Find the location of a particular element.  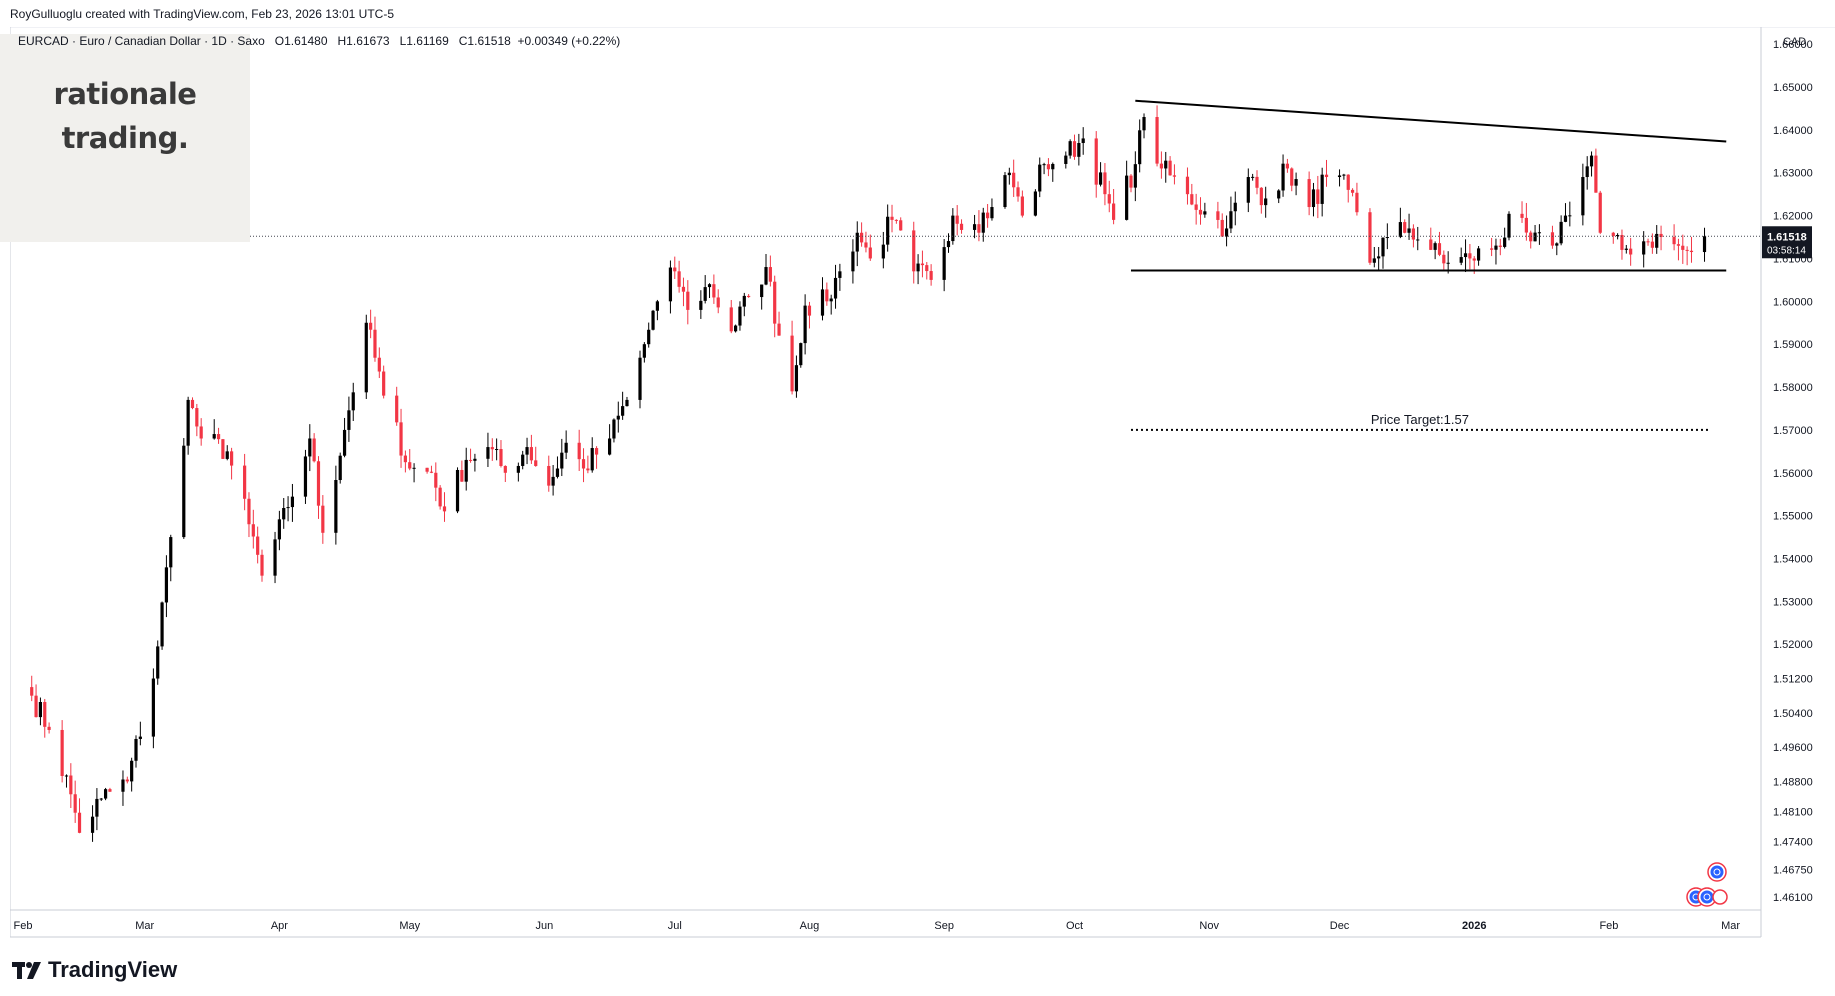

footer-brand: TradingView is located at coordinates (94, 970).